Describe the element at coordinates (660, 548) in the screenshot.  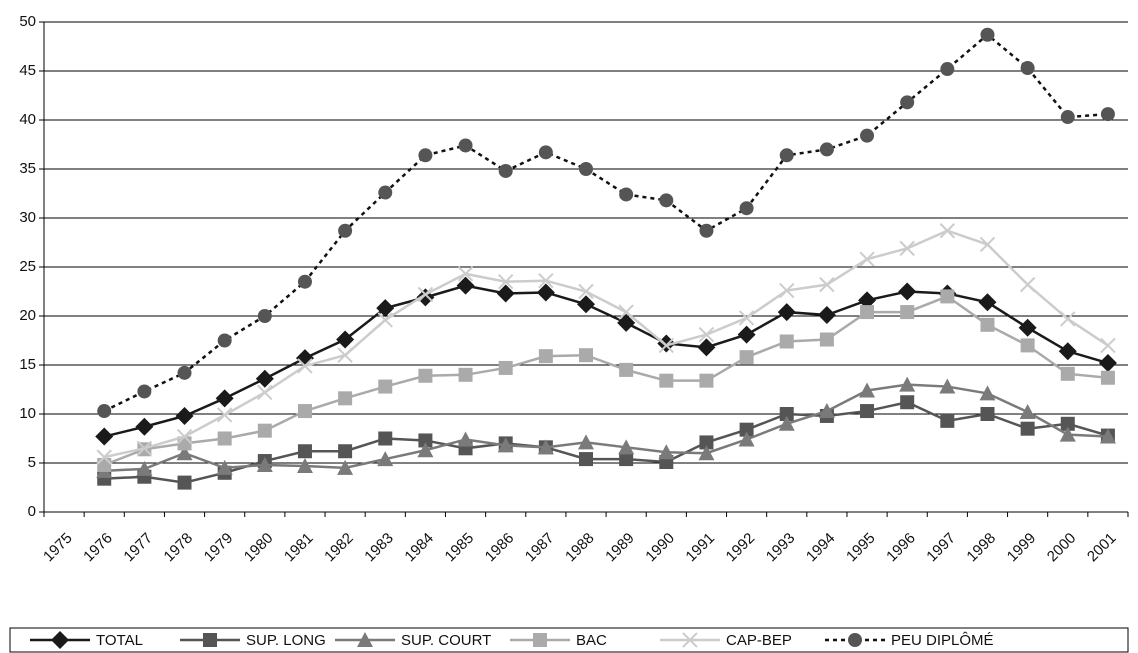
I see `x-tick-label: 1990` at that location.